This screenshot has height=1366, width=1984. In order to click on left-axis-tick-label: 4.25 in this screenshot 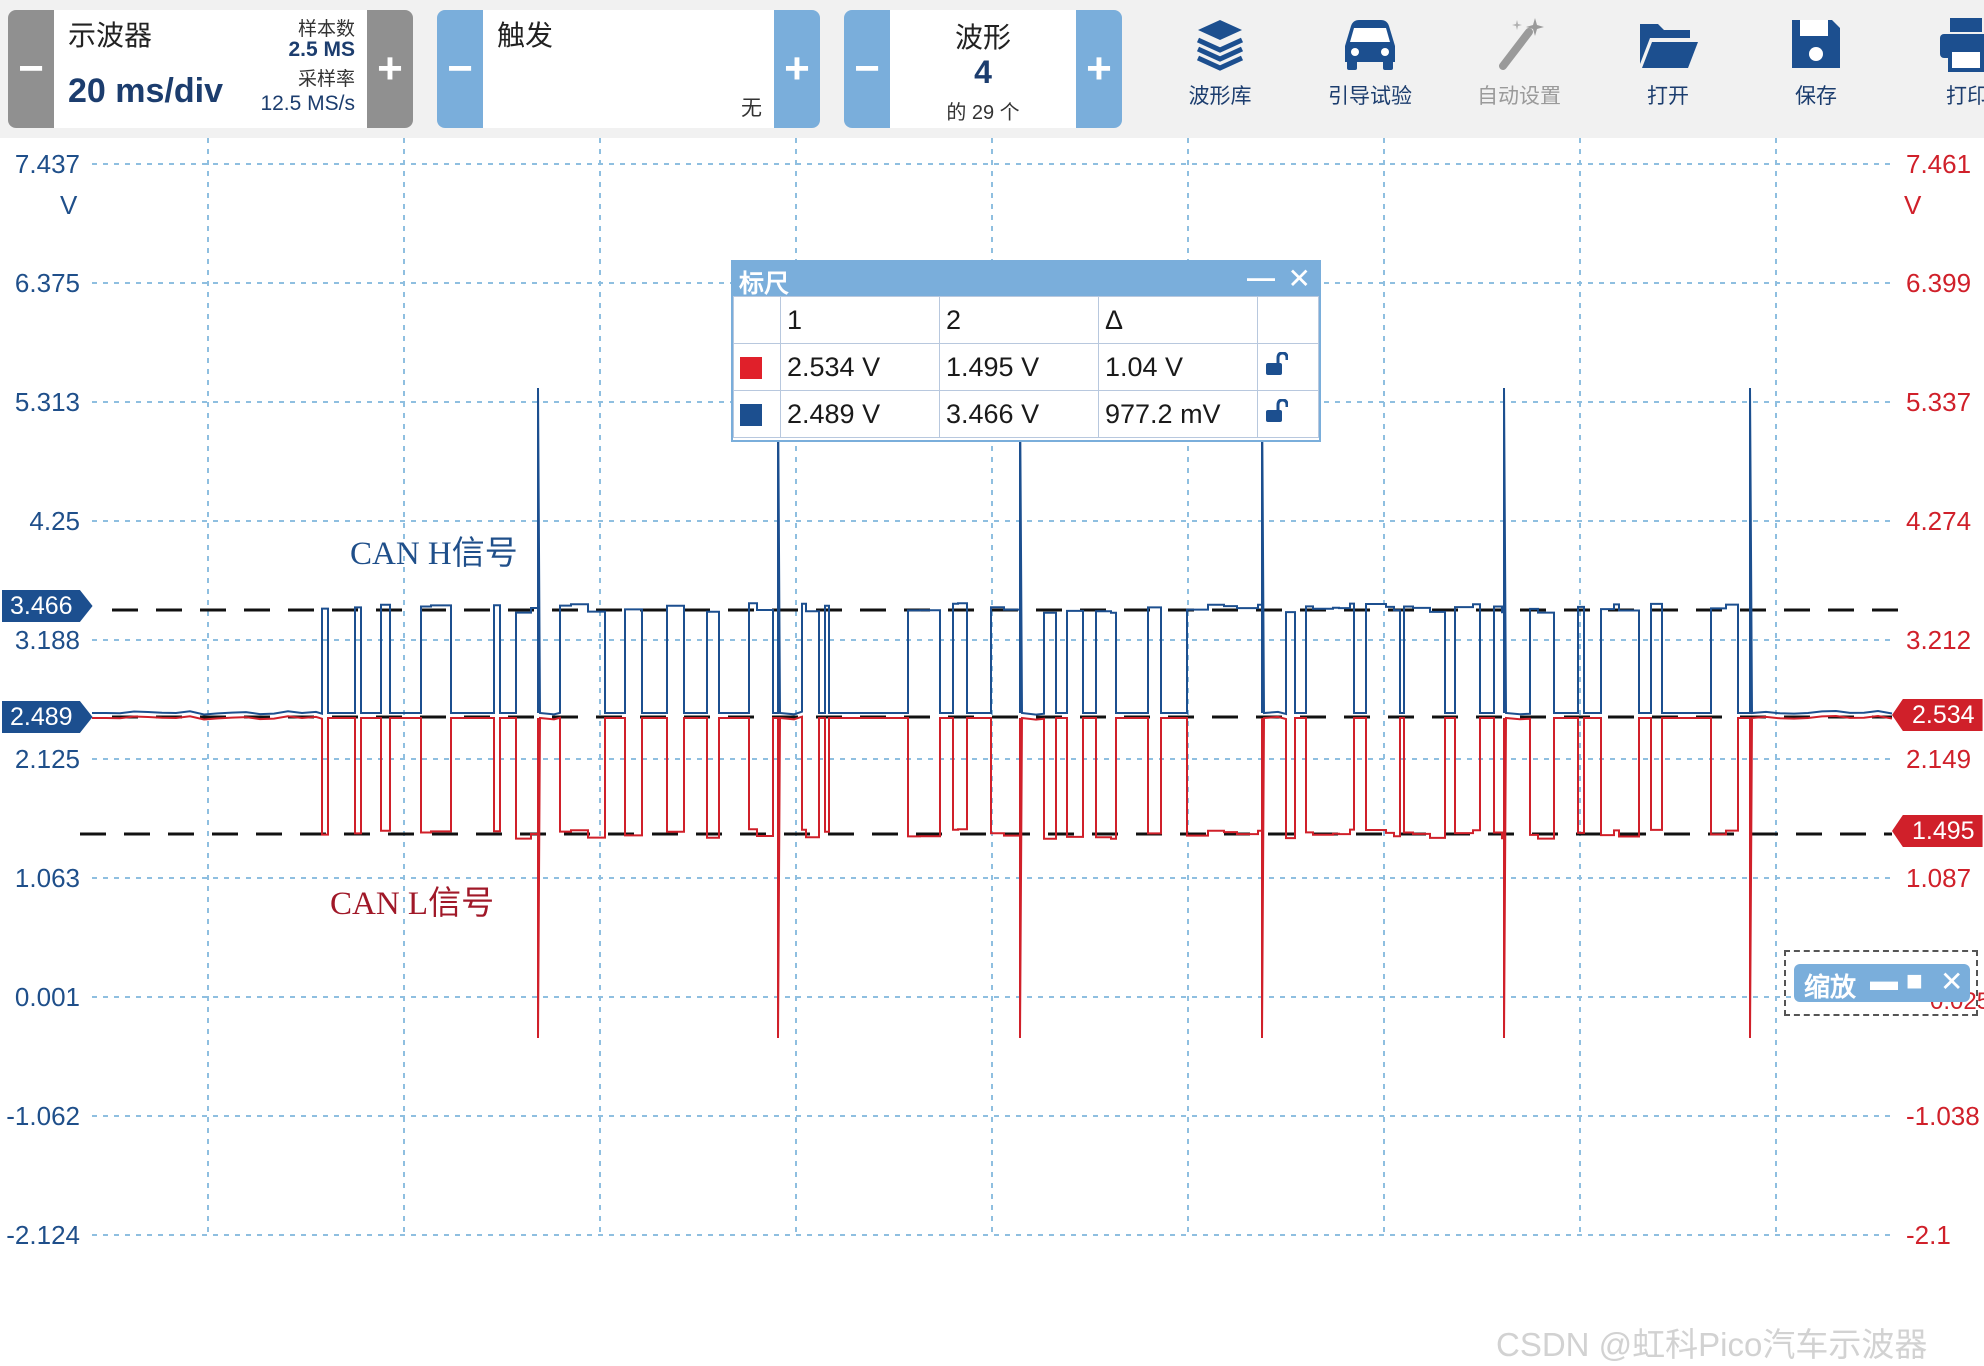, I will do `click(54, 521)`.